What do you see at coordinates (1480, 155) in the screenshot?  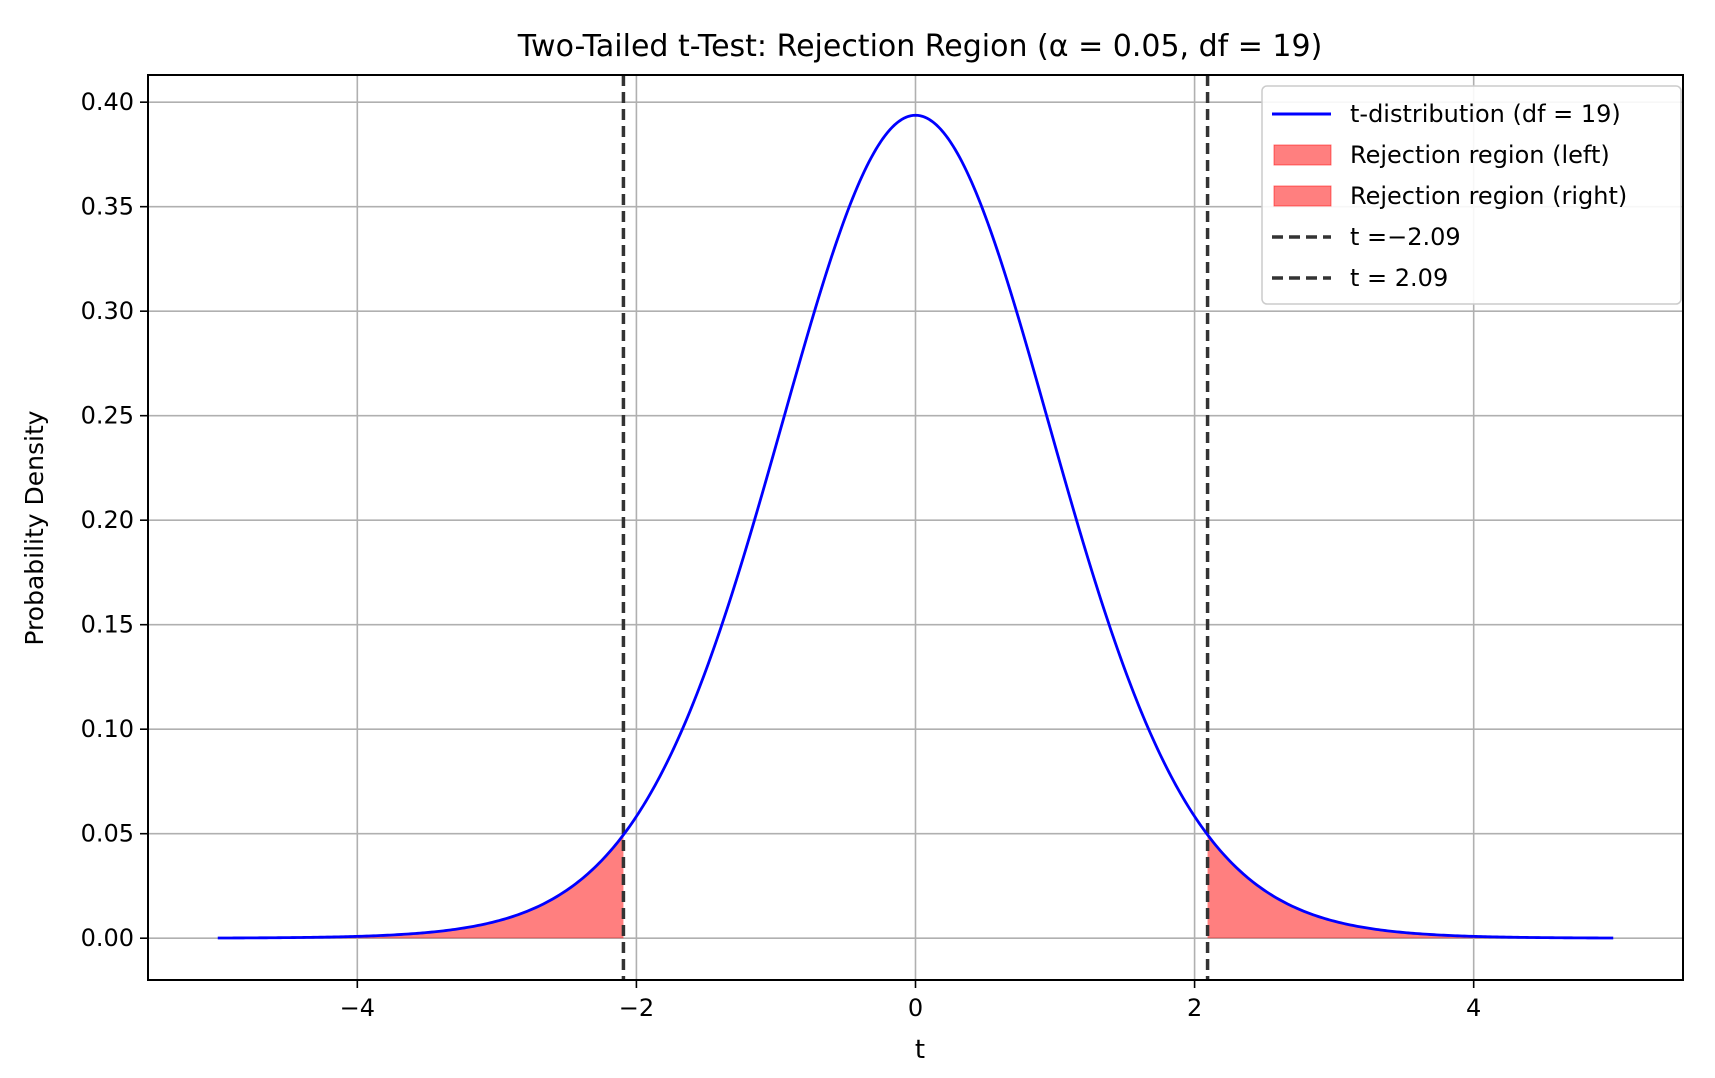 I see `legend-label: Rejection region (left)` at bounding box center [1480, 155].